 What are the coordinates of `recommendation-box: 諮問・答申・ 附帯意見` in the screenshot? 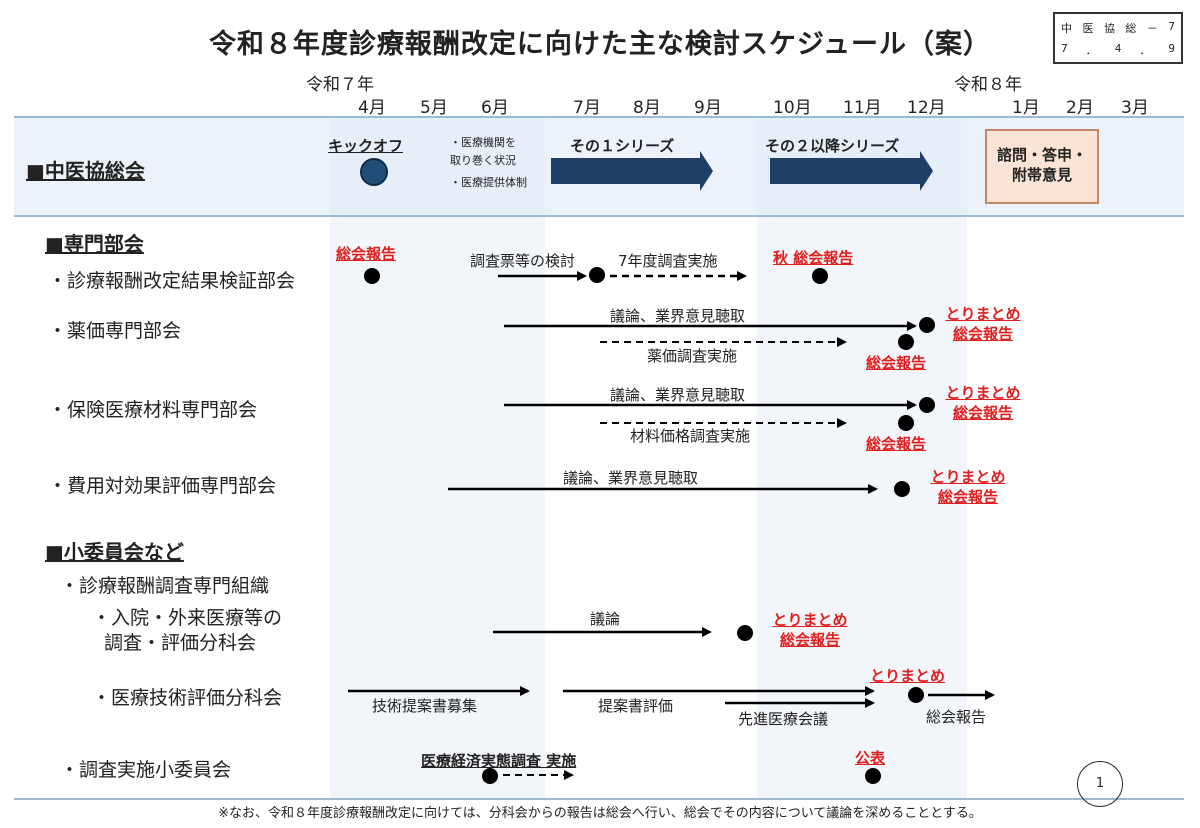 It's located at (1042, 166).